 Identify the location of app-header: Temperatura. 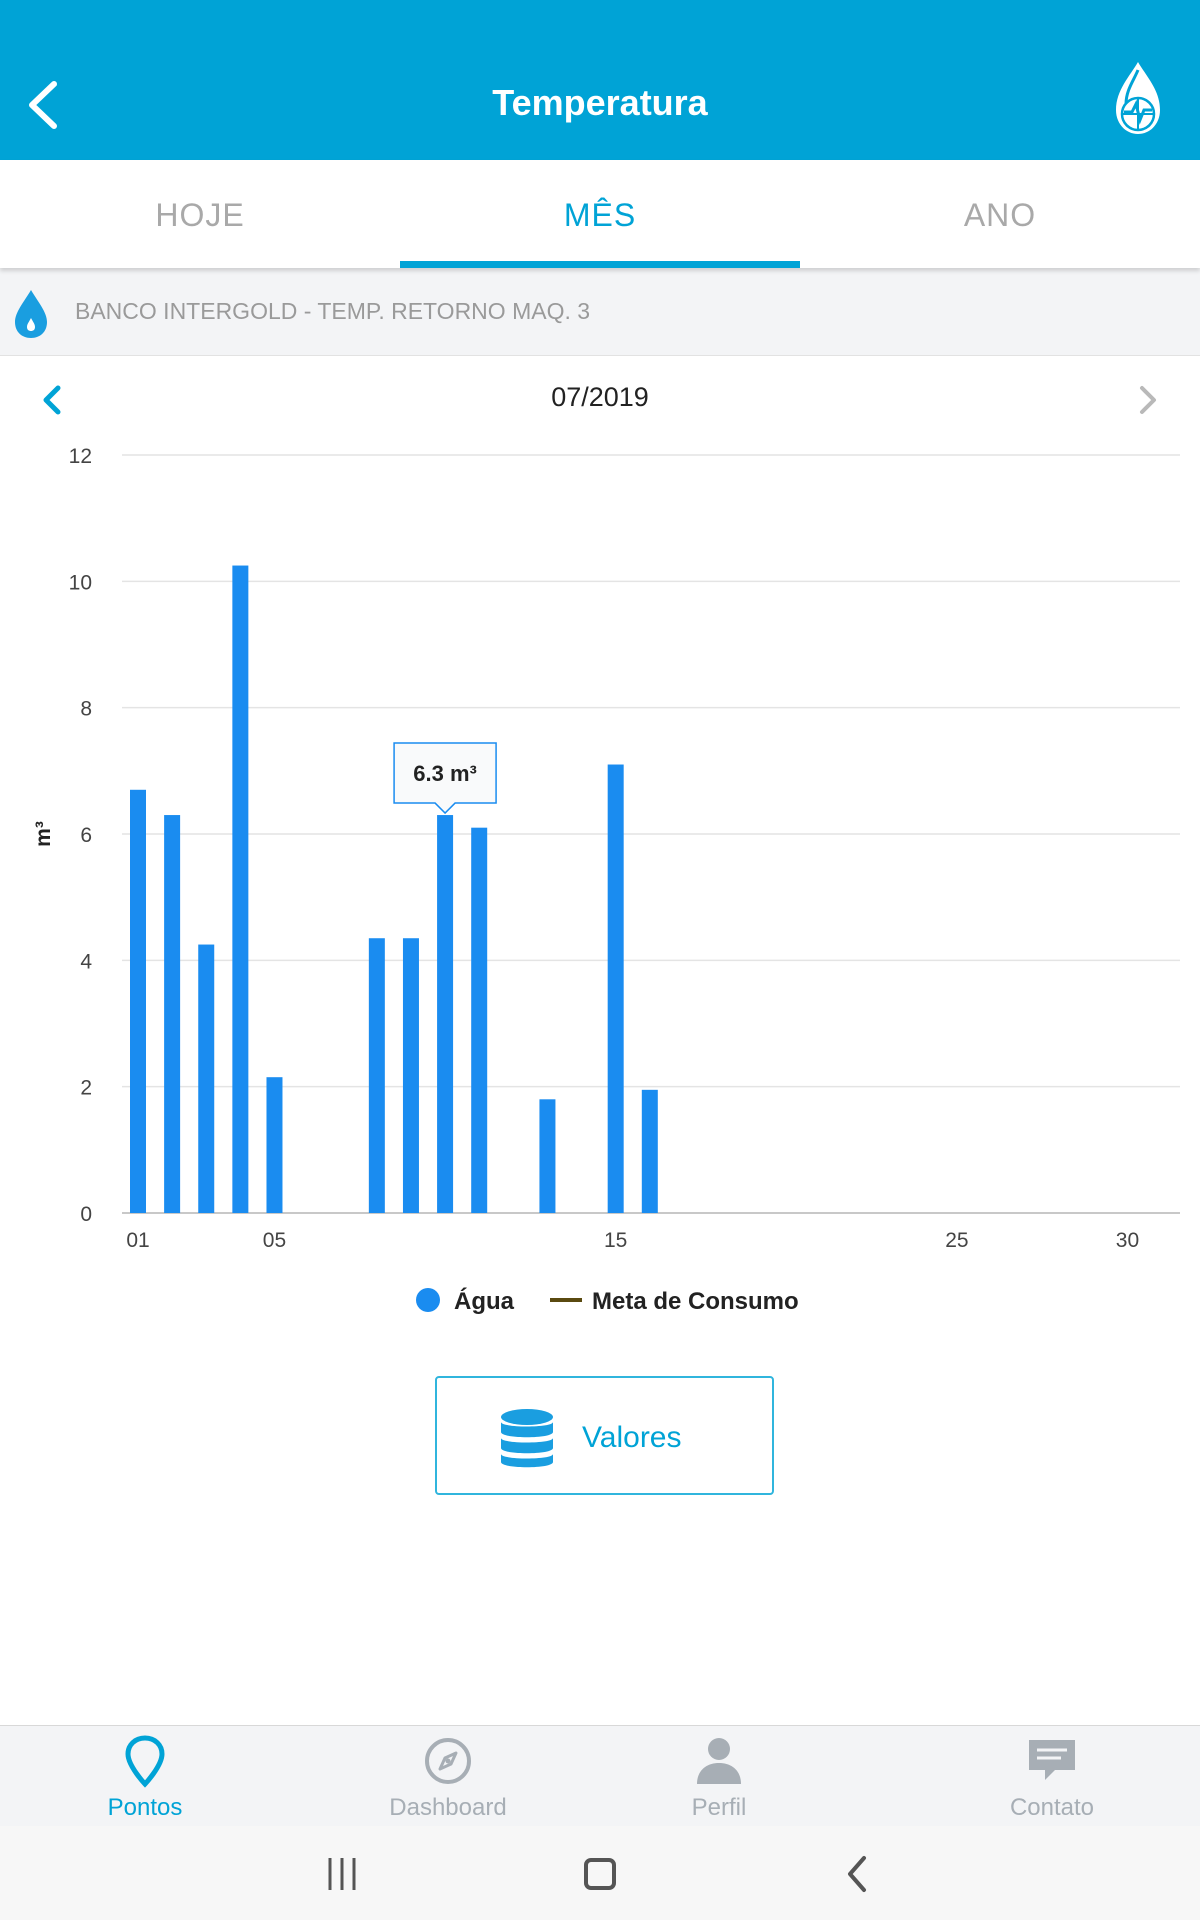
(600, 80).